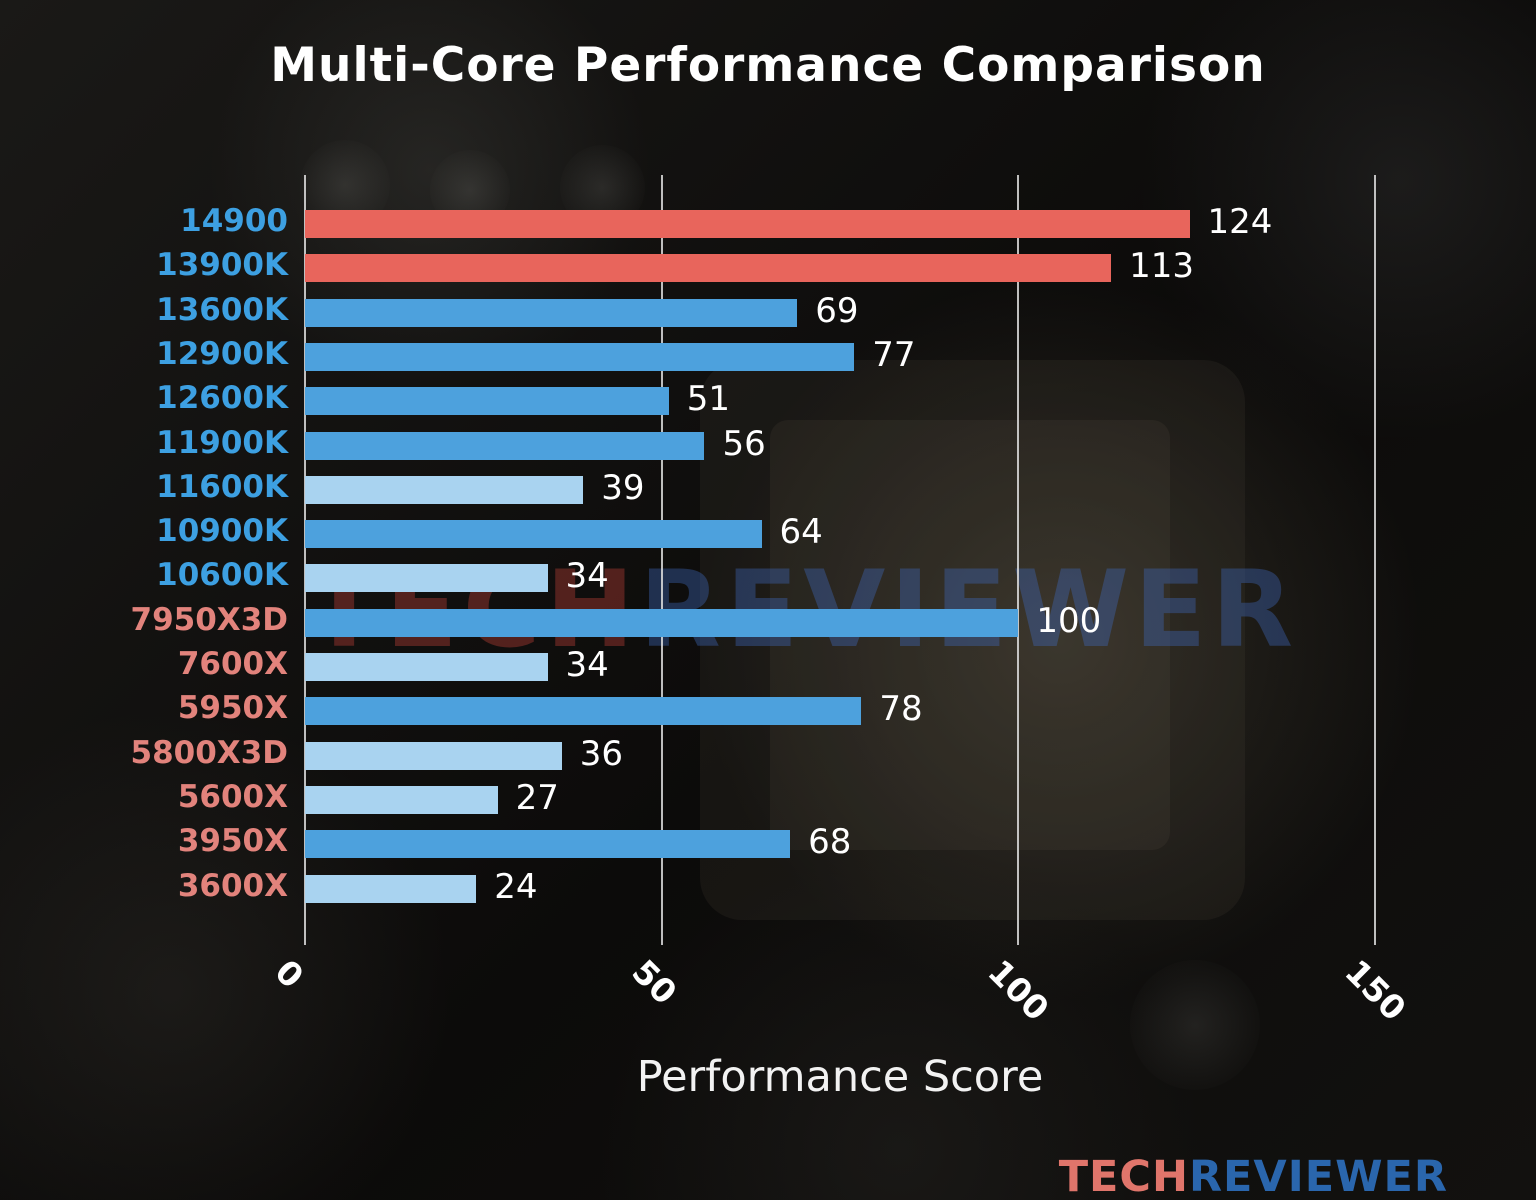 The width and height of the screenshot is (1536, 1200). Describe the element at coordinates (232, 708) in the screenshot. I see `category-label-5950X: 5950X` at that location.